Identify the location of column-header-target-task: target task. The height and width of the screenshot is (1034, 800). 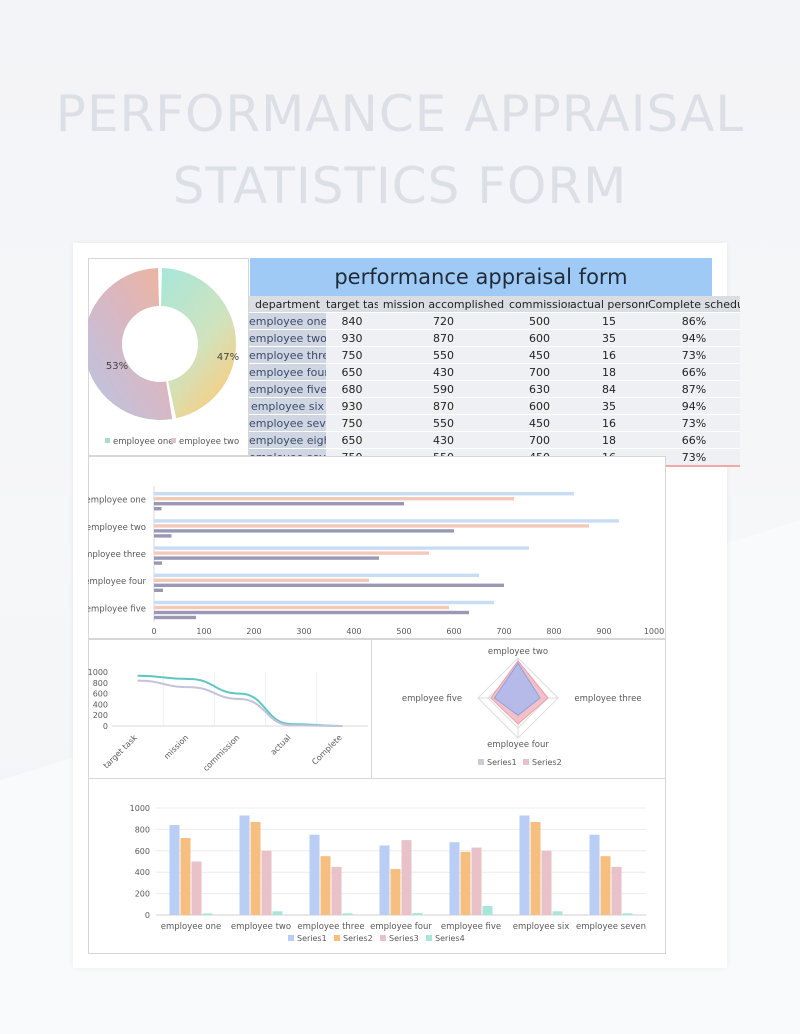
(352, 304).